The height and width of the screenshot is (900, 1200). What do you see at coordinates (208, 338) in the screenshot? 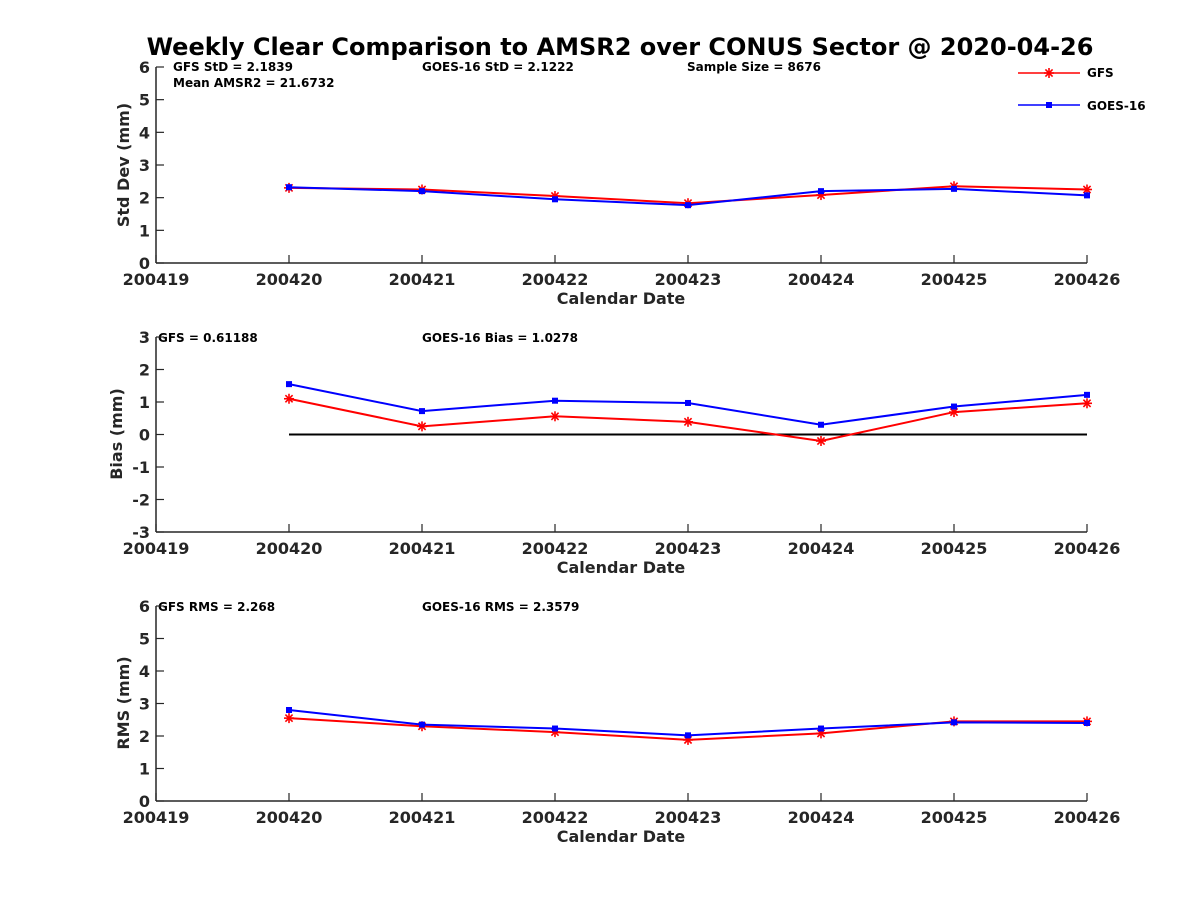
I see `gfs-bias-annotation: GFS = 0.61188` at bounding box center [208, 338].